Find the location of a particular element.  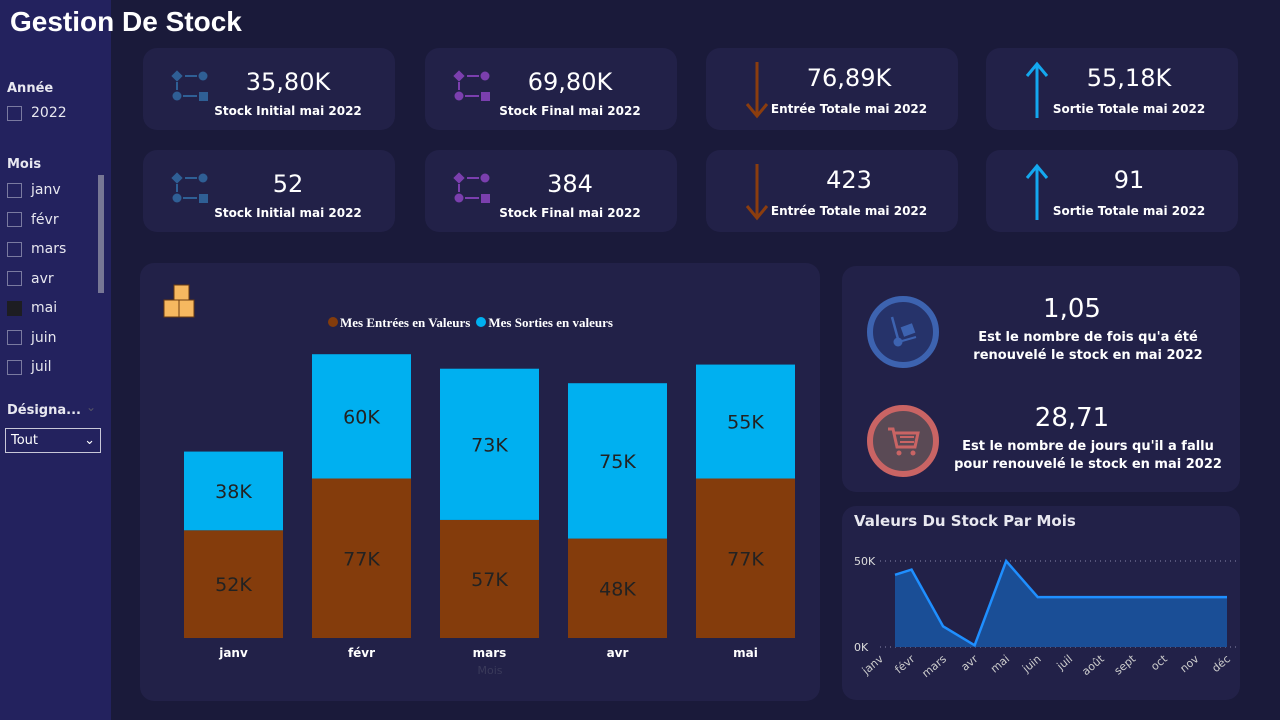

kpi-value: 384 is located at coordinates (570, 184).